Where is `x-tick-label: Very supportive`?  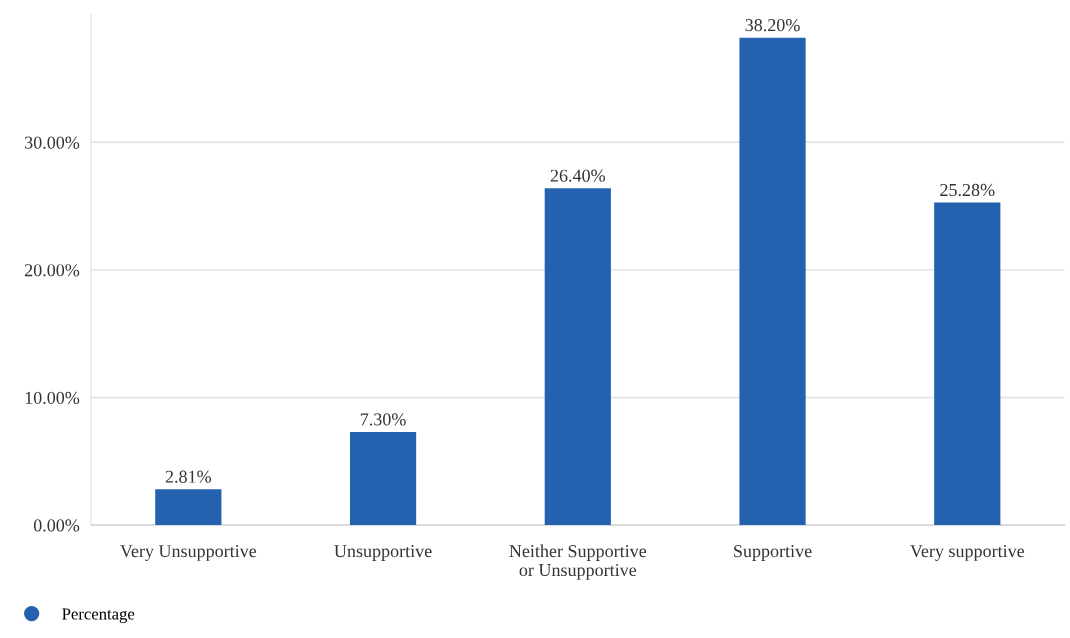 x-tick-label: Very supportive is located at coordinates (967, 553).